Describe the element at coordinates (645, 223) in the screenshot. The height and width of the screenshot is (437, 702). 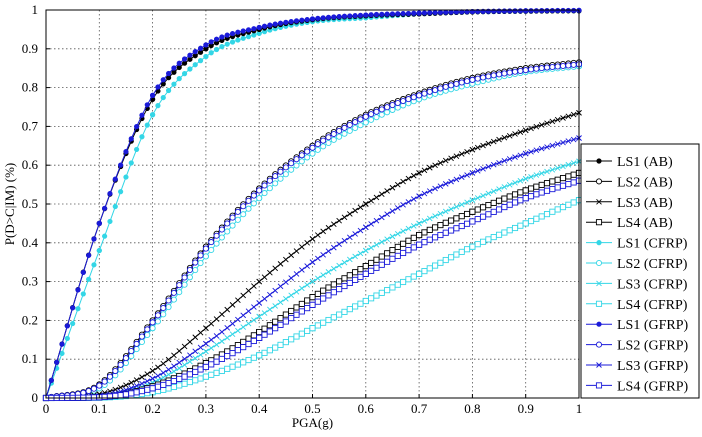
I see `legend-label: LS4 (AB)` at that location.